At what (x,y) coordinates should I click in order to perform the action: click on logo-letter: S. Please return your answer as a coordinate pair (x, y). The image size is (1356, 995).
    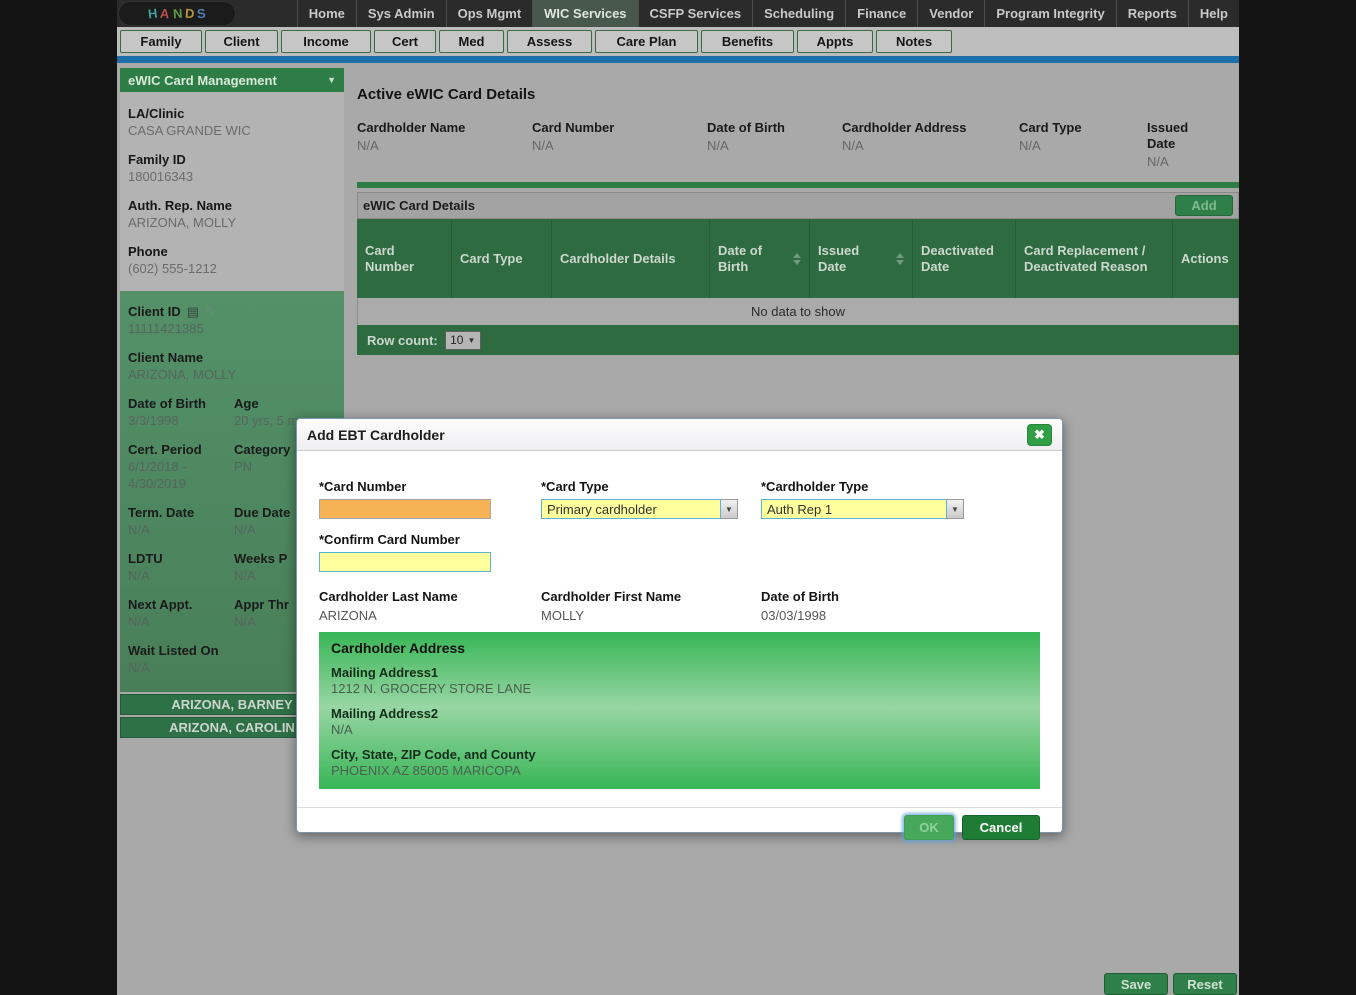
    Looking at the image, I should click on (201, 13).